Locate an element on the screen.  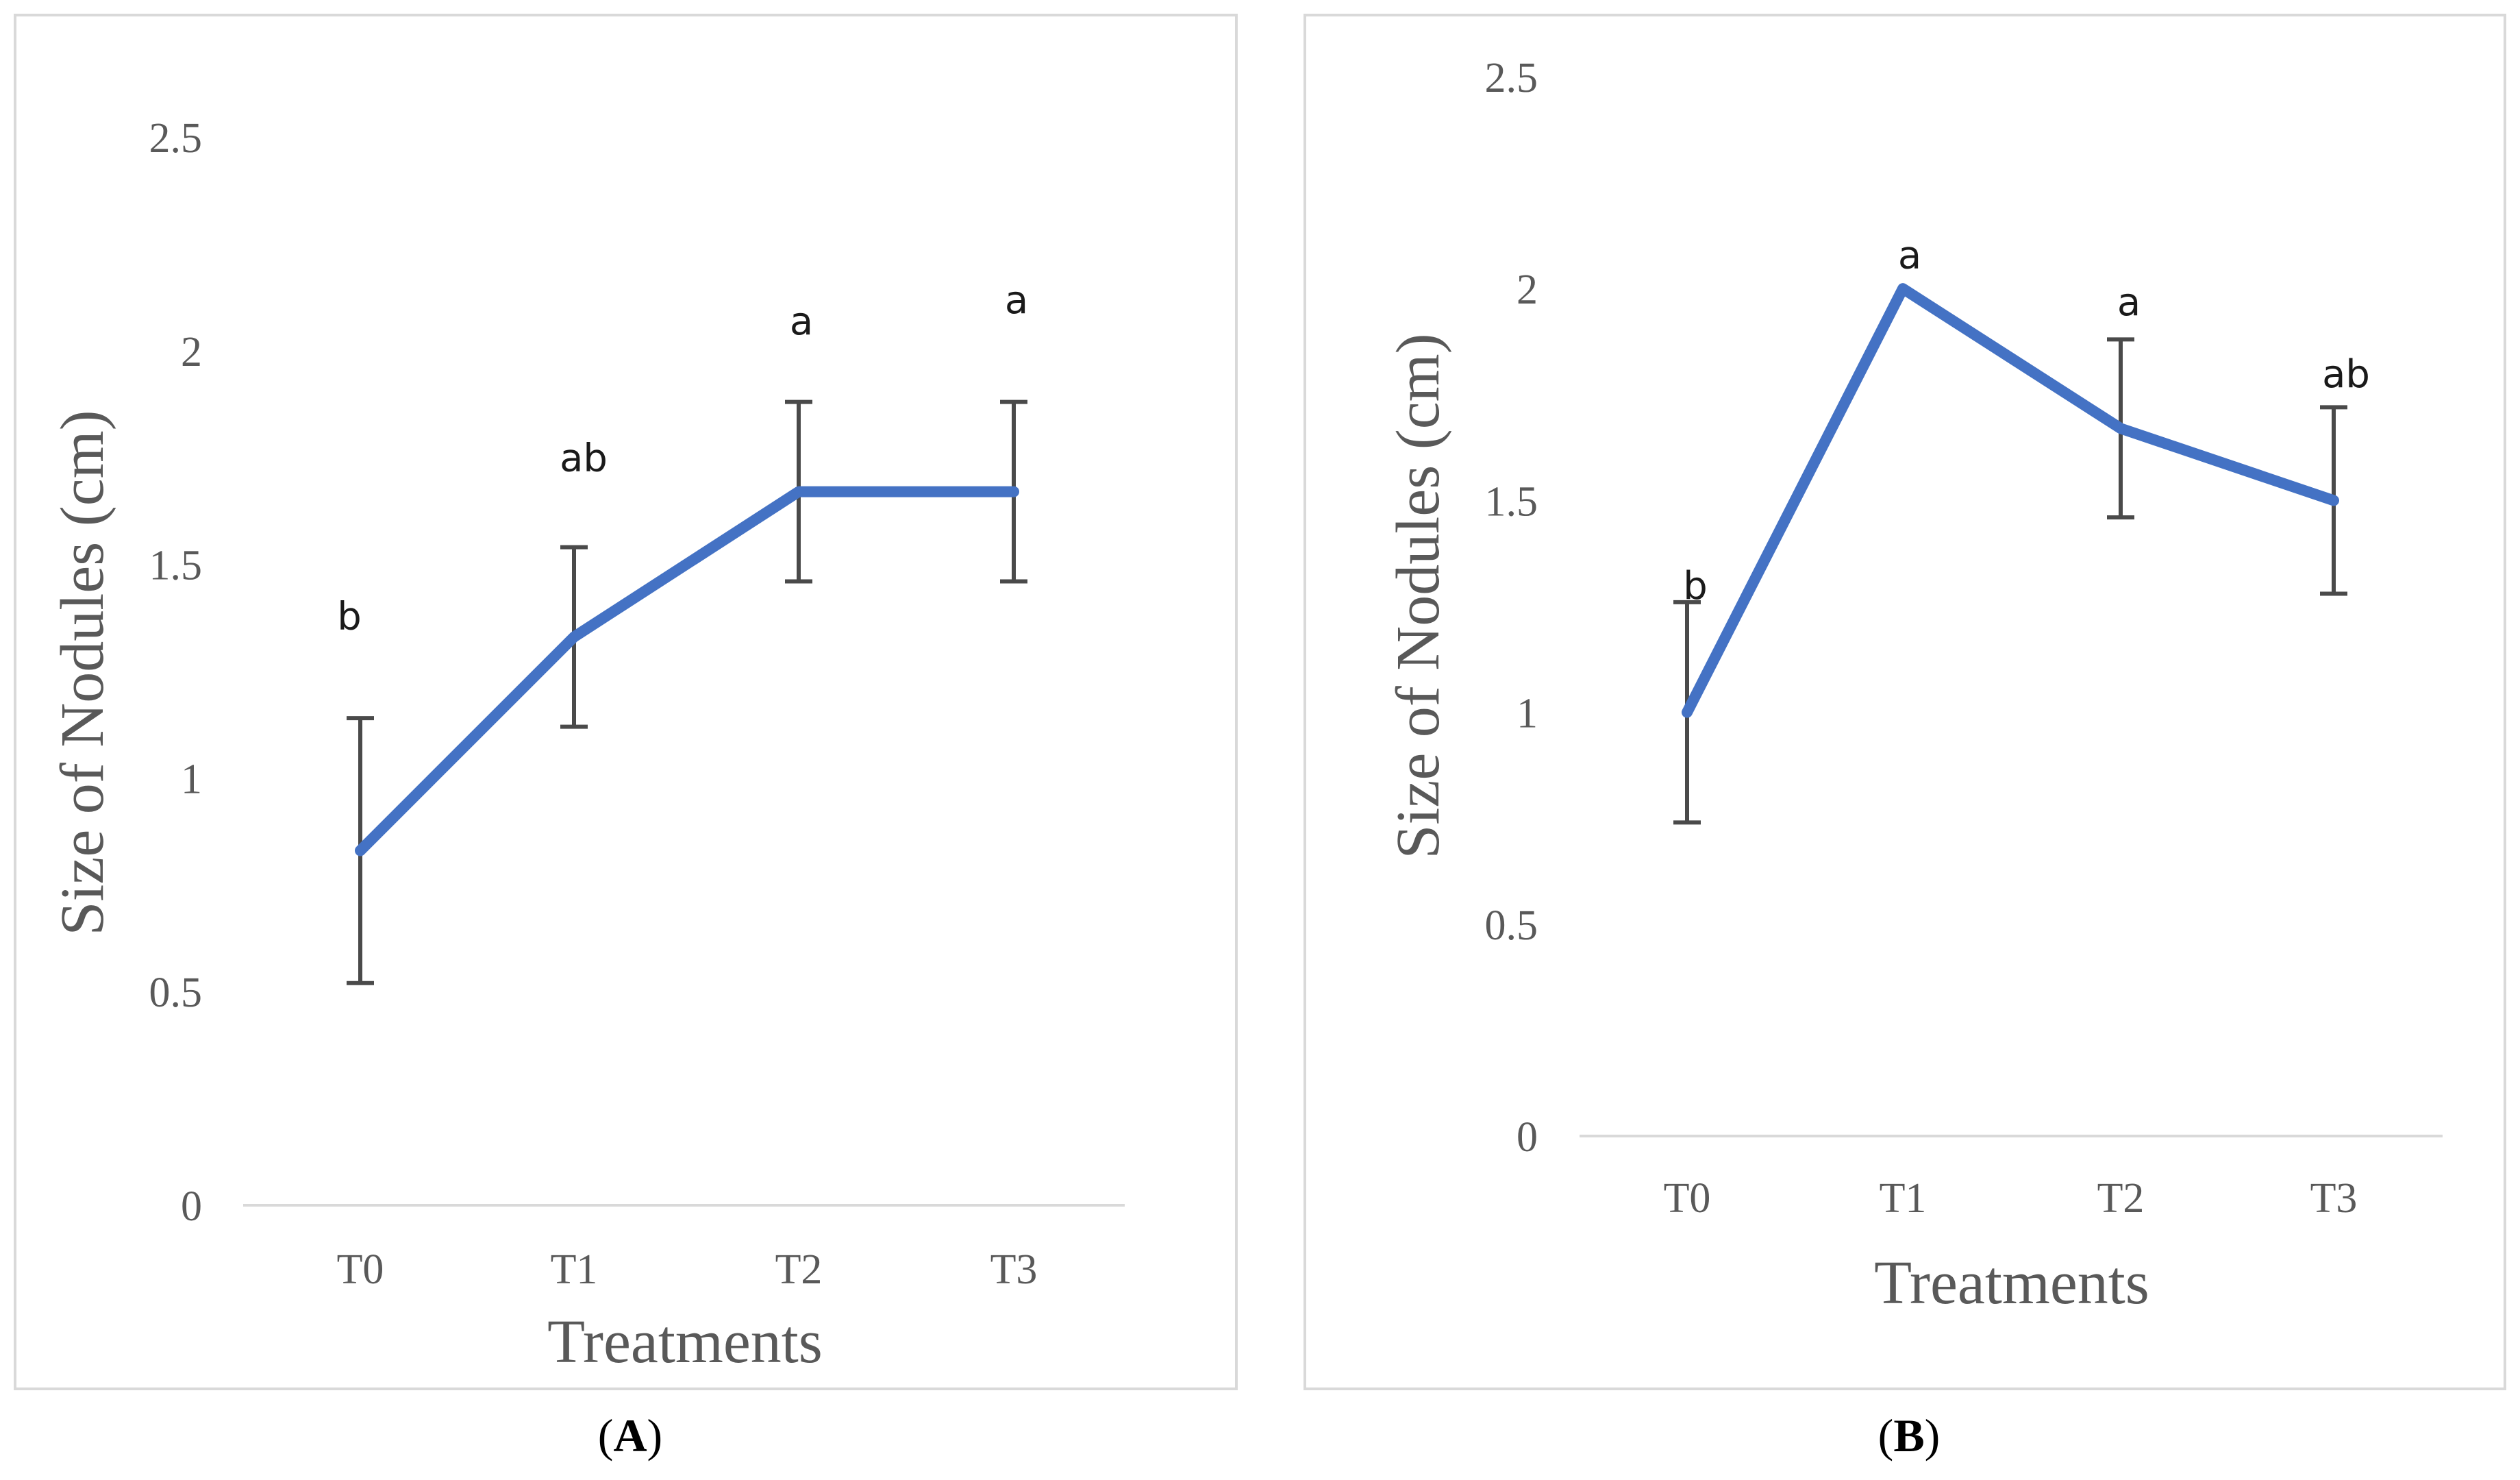
chart-b-significance-labels: b a a ab is located at coordinates (2026, 421).